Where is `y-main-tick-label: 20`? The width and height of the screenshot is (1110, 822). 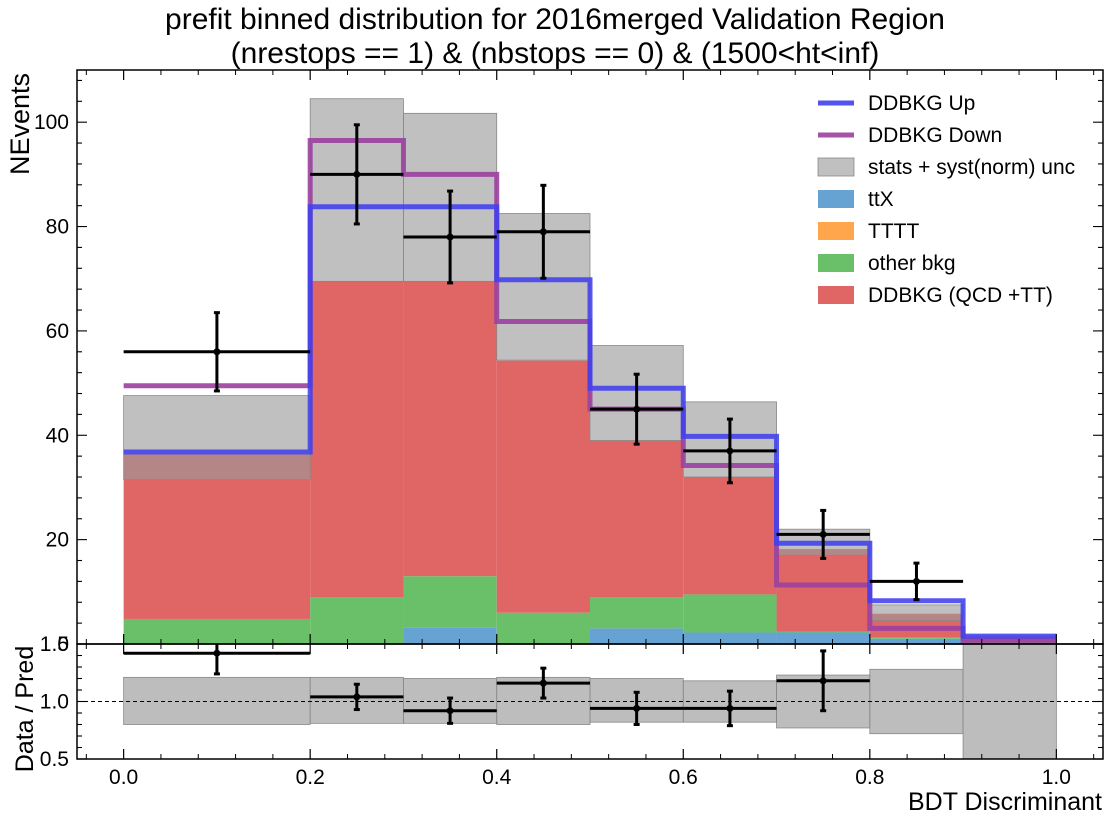
y-main-tick-label: 20 is located at coordinates (57, 540).